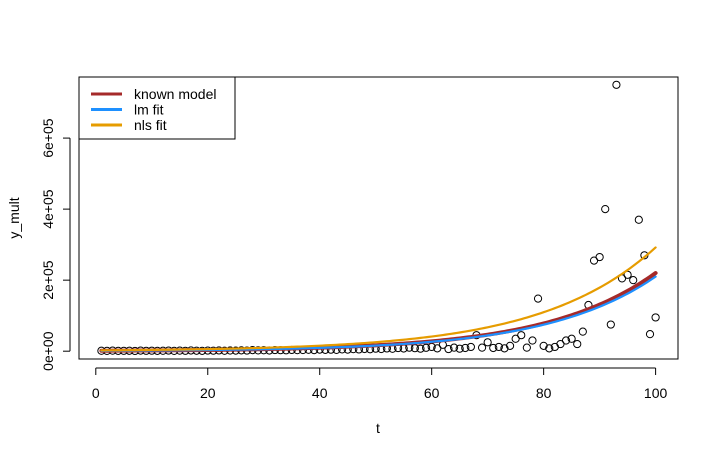  What do you see at coordinates (48, 209) in the screenshot?
I see `y-tick-label: 4e+05` at bounding box center [48, 209].